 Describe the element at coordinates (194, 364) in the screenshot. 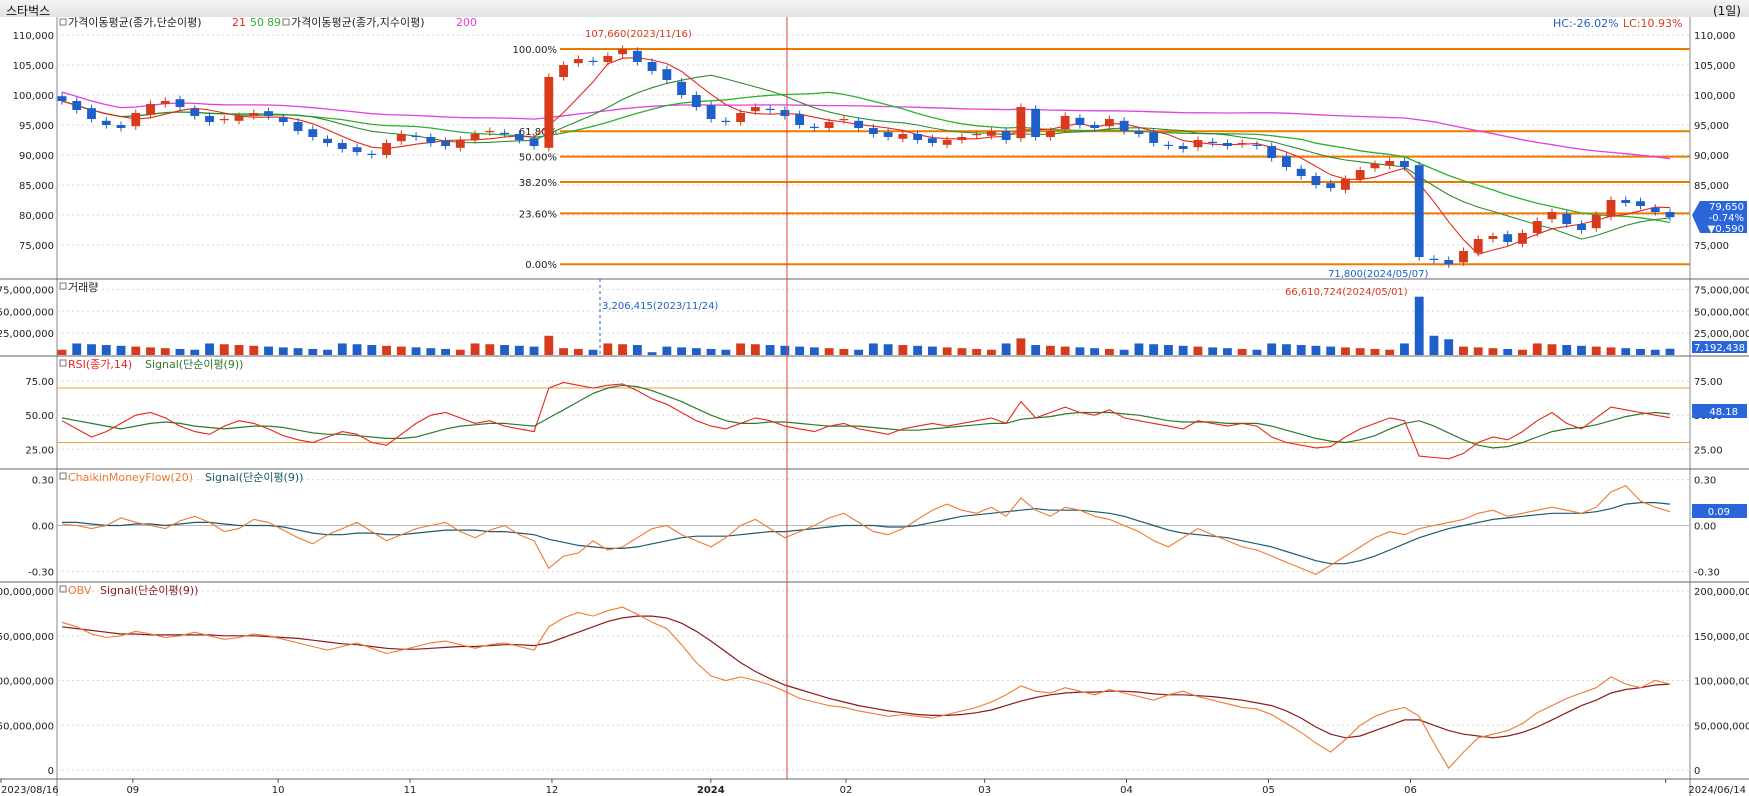

I see `rsi-signal-legend: Signal(단순이평(9))` at that location.